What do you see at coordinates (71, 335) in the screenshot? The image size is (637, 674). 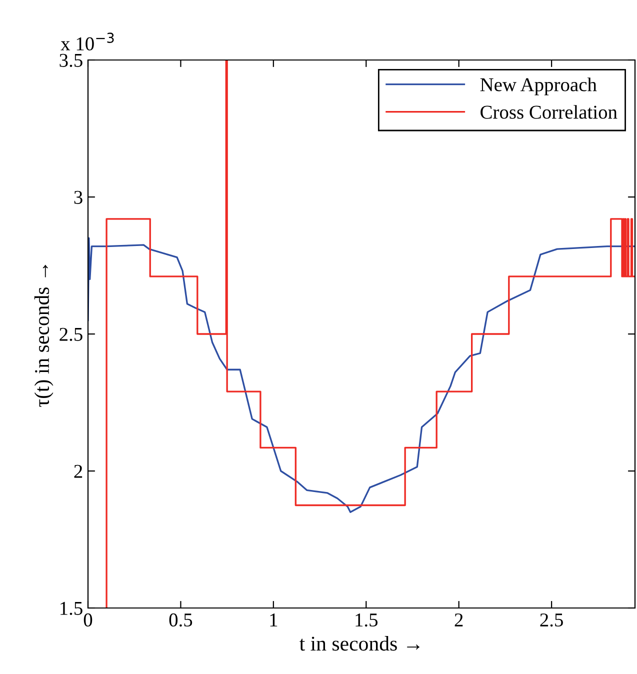 I see `y-tick-label: 2.5` at bounding box center [71, 335].